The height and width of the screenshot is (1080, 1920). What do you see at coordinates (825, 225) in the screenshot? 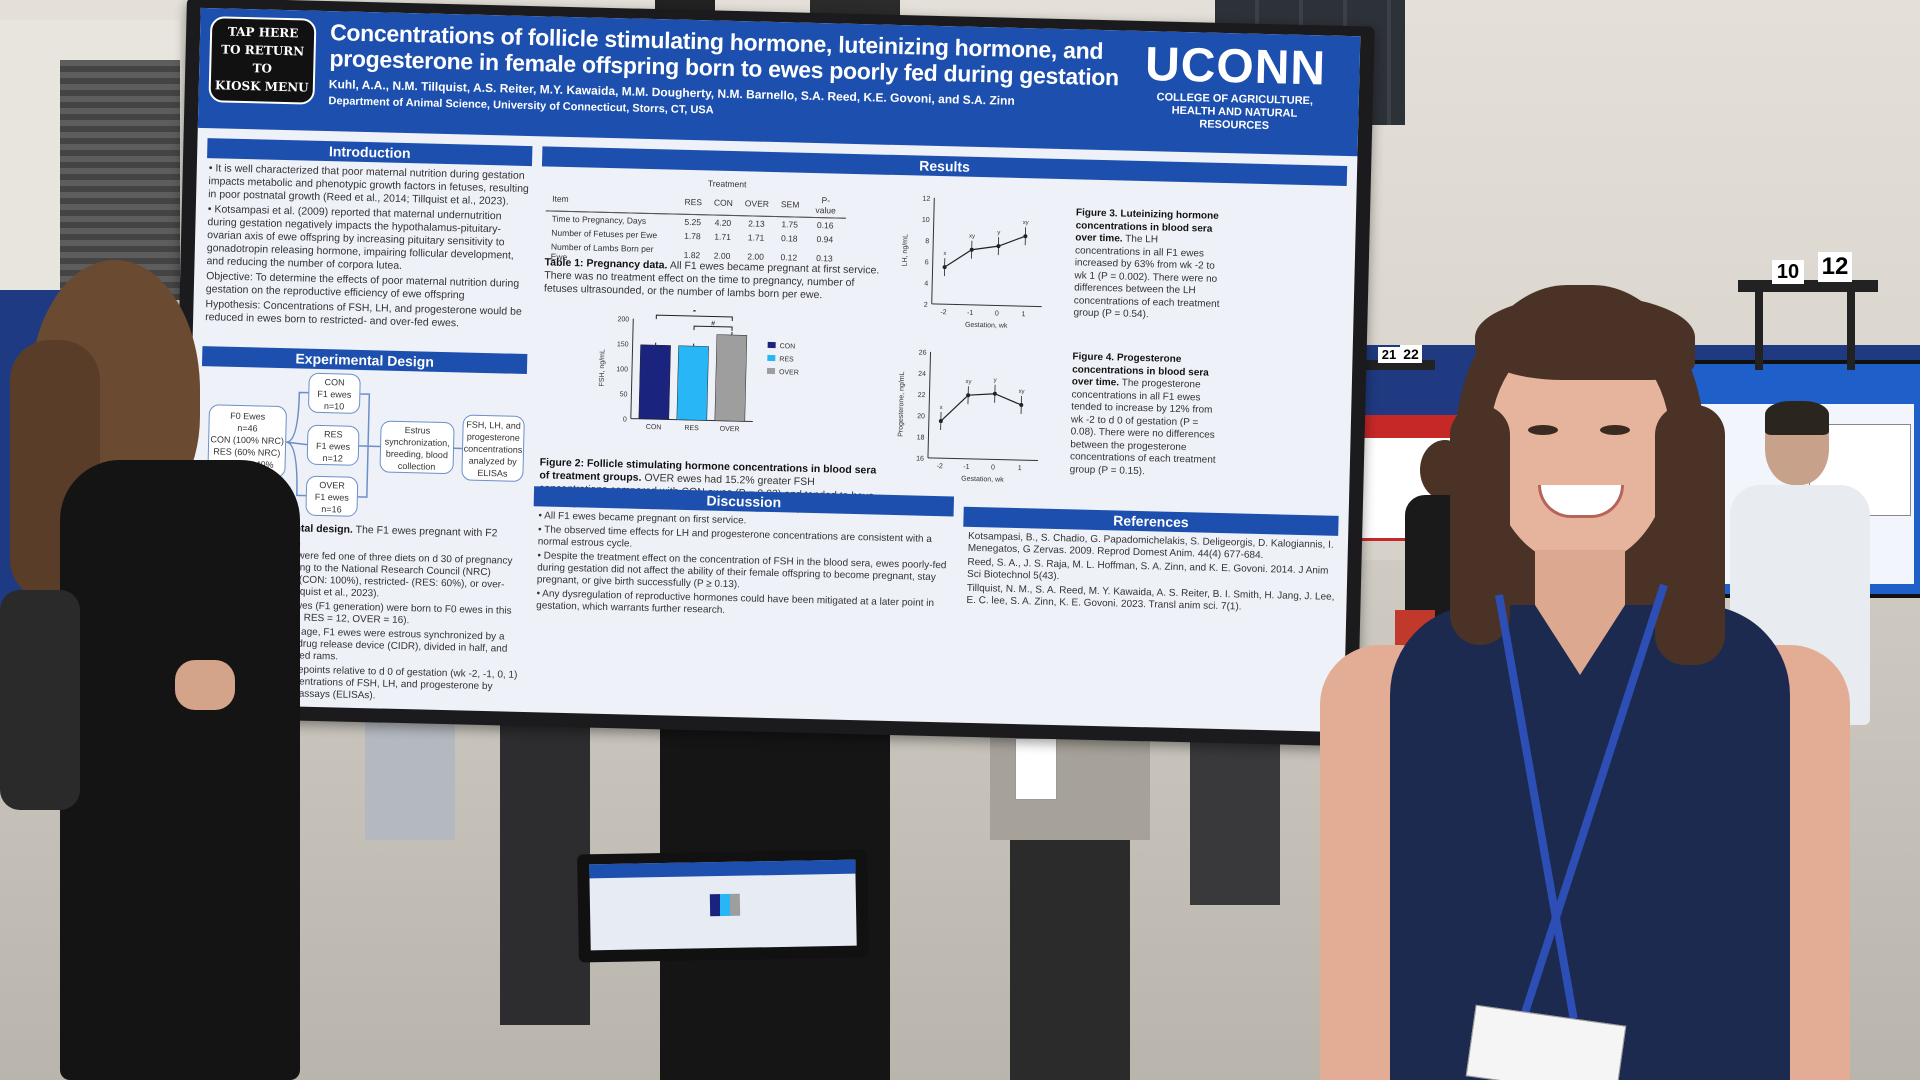
I see `table-cell: 0.16` at bounding box center [825, 225].